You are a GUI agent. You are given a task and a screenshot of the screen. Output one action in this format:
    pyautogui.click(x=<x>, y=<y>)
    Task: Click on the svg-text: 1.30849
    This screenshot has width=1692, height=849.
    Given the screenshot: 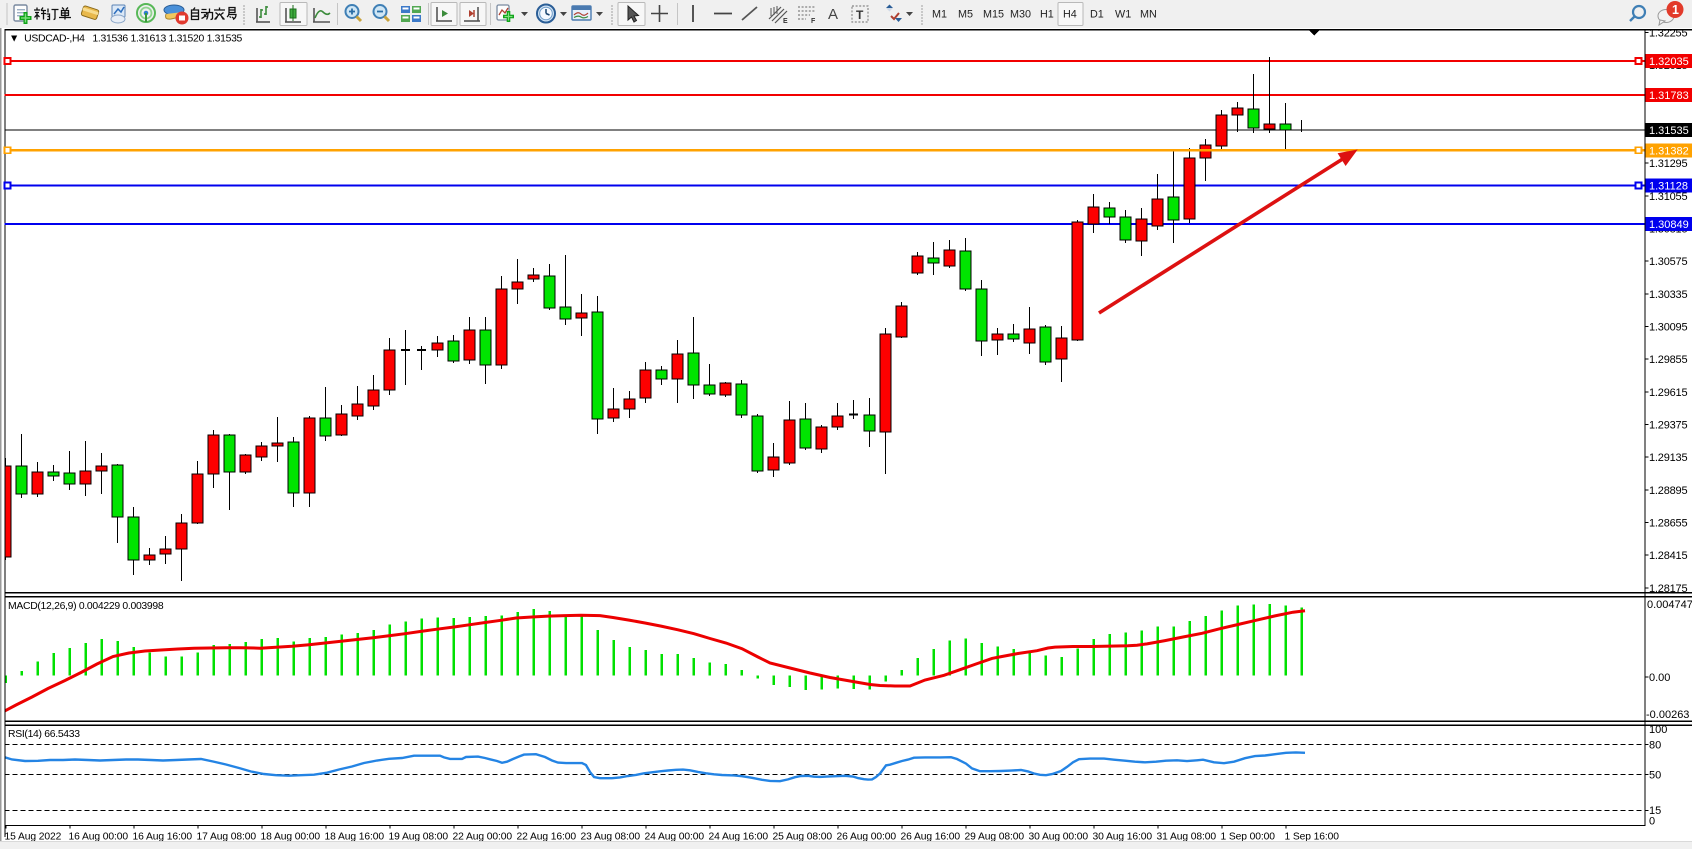 What is the action you would take?
    pyautogui.click(x=1669, y=225)
    